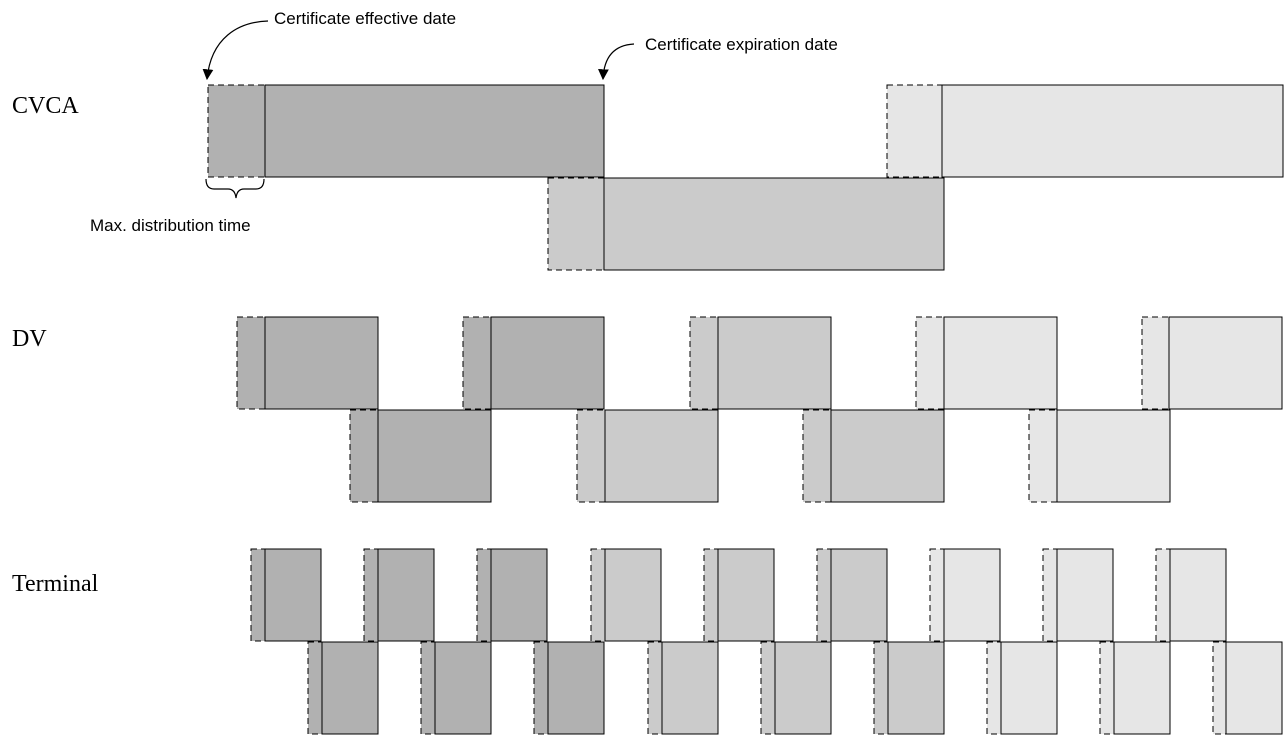  What do you see at coordinates (365, 18) in the screenshot?
I see `effective-date-label: Certificate effective date` at bounding box center [365, 18].